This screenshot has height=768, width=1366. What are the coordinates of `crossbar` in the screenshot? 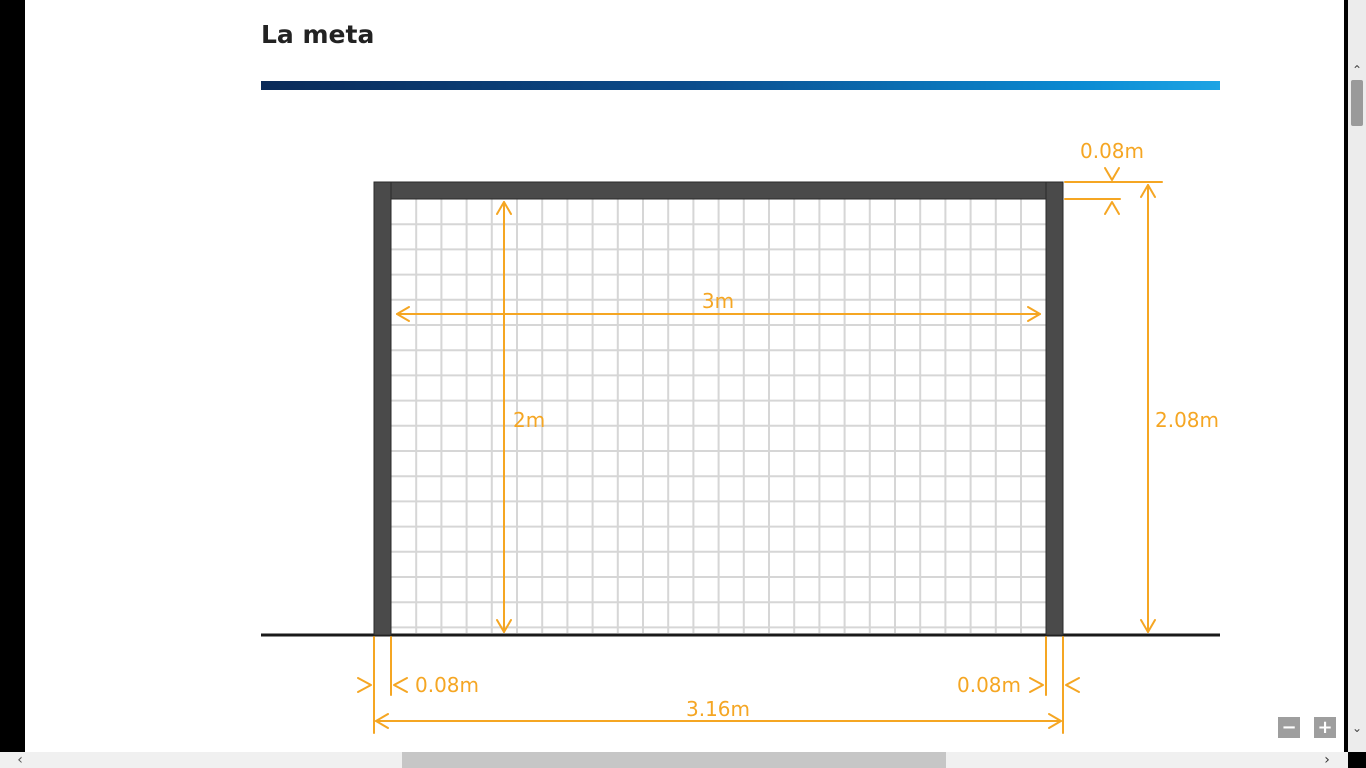 It's located at (718, 190).